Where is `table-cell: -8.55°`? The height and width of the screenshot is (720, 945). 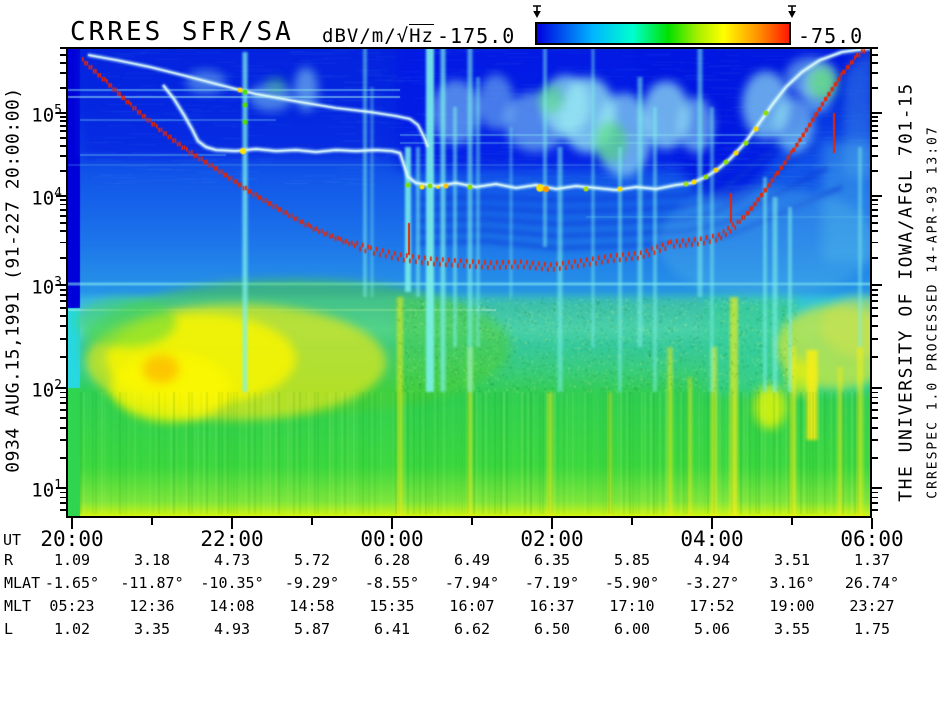 table-cell: -8.55° is located at coordinates (392, 583).